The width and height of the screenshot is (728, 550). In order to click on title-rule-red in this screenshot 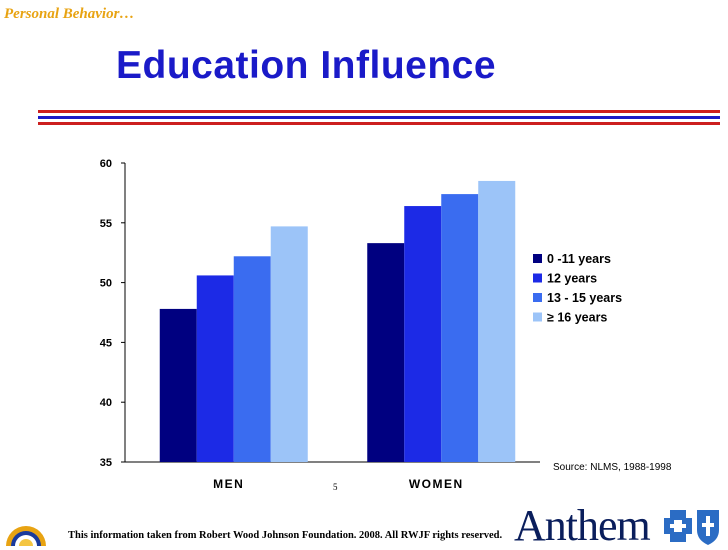, I will do `click(379, 111)`.